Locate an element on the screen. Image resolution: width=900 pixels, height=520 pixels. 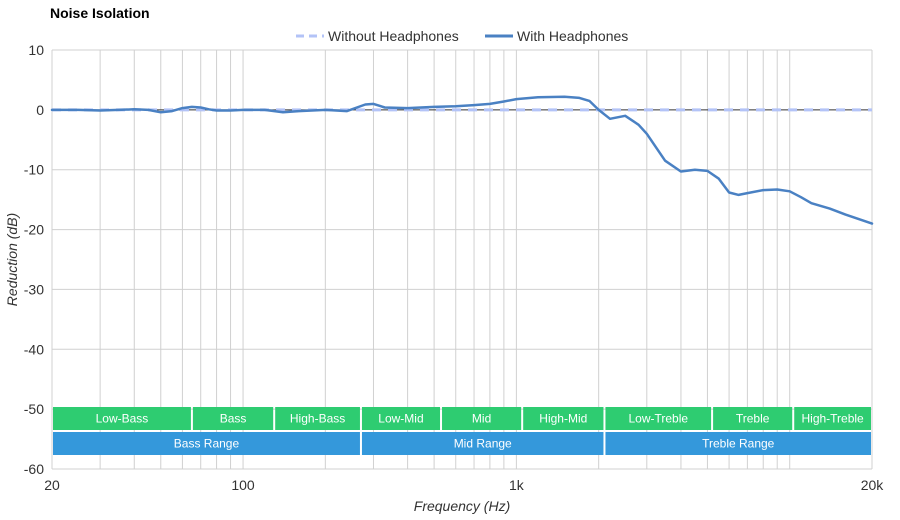
narrow-band-high-mid: High-Mid is located at coordinates (563, 418).